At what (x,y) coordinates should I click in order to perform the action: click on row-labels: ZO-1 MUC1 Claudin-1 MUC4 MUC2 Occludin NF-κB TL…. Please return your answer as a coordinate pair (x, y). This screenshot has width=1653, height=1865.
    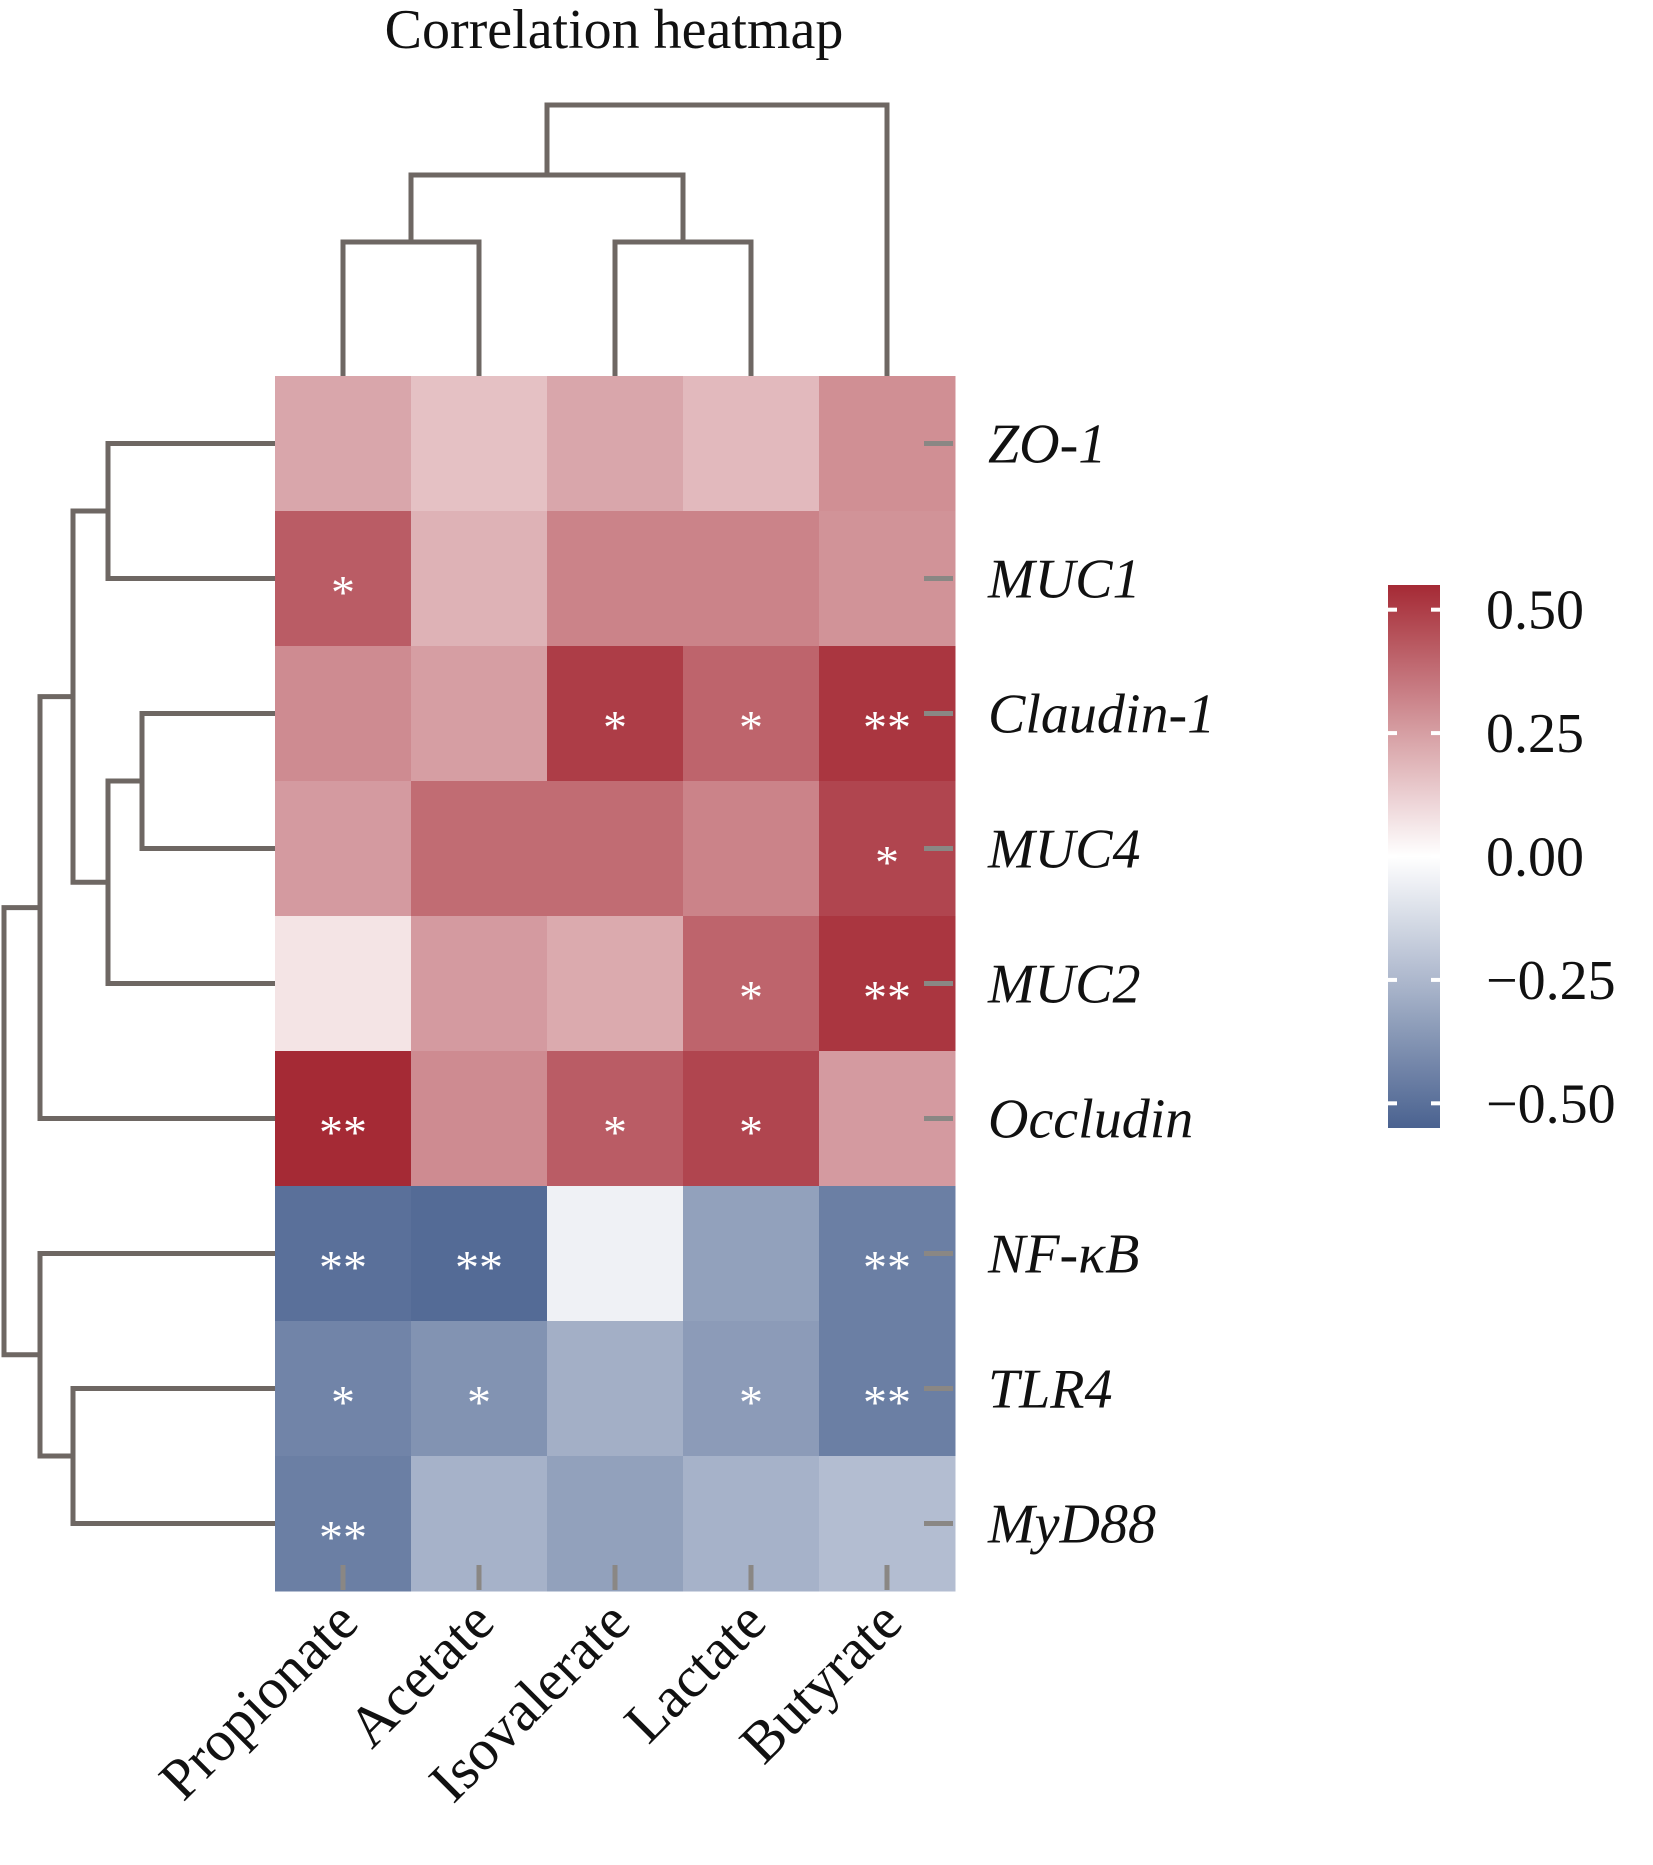
    Looking at the image, I should click on (1069, 985).